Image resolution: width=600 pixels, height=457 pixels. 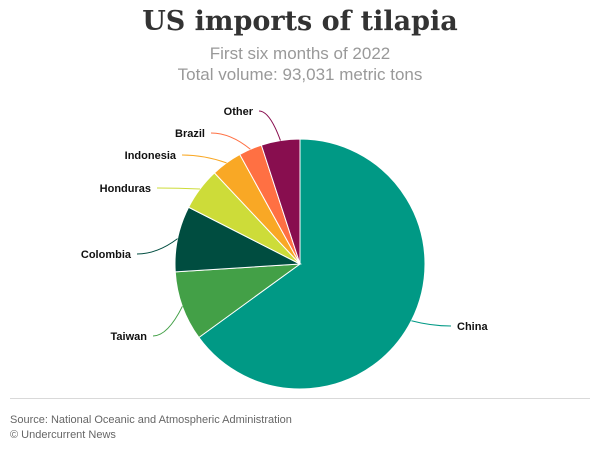 What do you see at coordinates (300, 398) in the screenshot?
I see `footer-divider` at bounding box center [300, 398].